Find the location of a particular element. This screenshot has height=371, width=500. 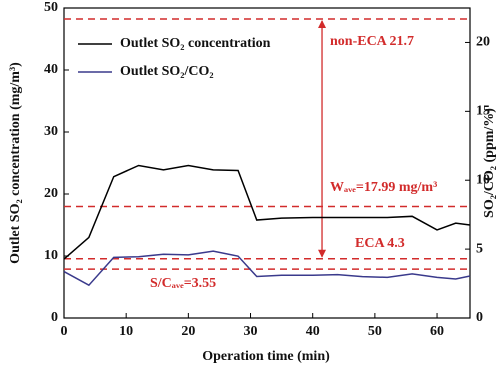

y-axis-label: Outlet SO₂ concentration (mg/m³) is located at coordinates (15, 163).